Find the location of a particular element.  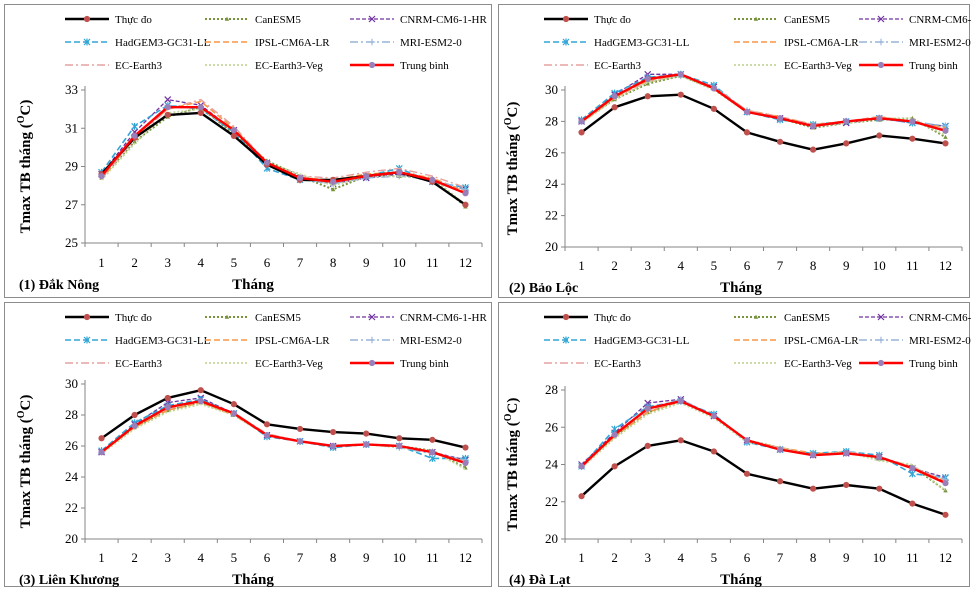

series-hadgem3-gc31-ll is located at coordinates (763, 439).